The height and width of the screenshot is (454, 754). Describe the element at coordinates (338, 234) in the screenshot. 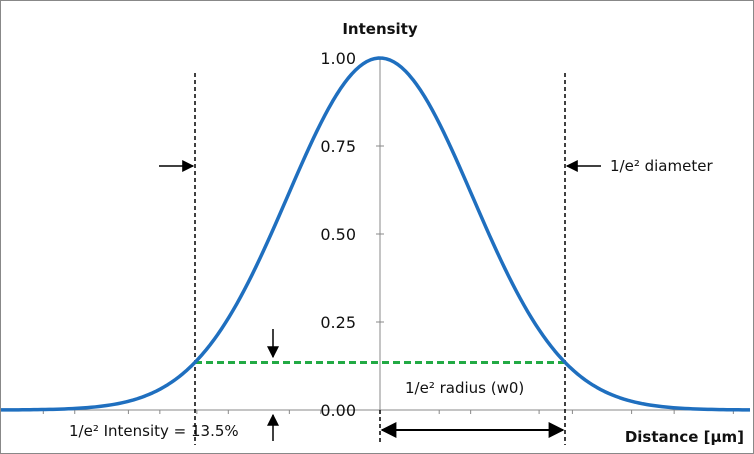

I see `y-tick-label: 0.50` at that location.